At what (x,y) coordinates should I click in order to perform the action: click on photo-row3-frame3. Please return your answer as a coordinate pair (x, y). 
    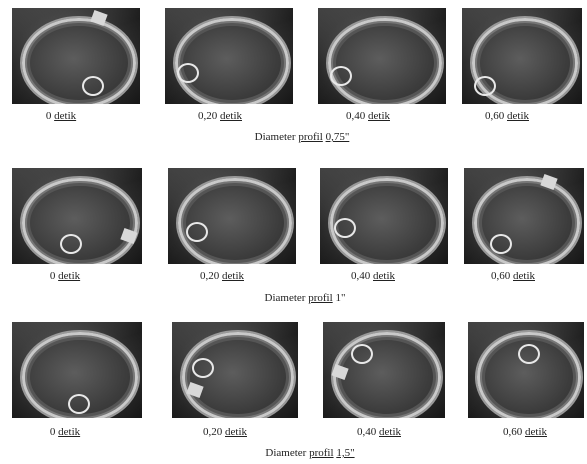
    Looking at the image, I should click on (384, 370).